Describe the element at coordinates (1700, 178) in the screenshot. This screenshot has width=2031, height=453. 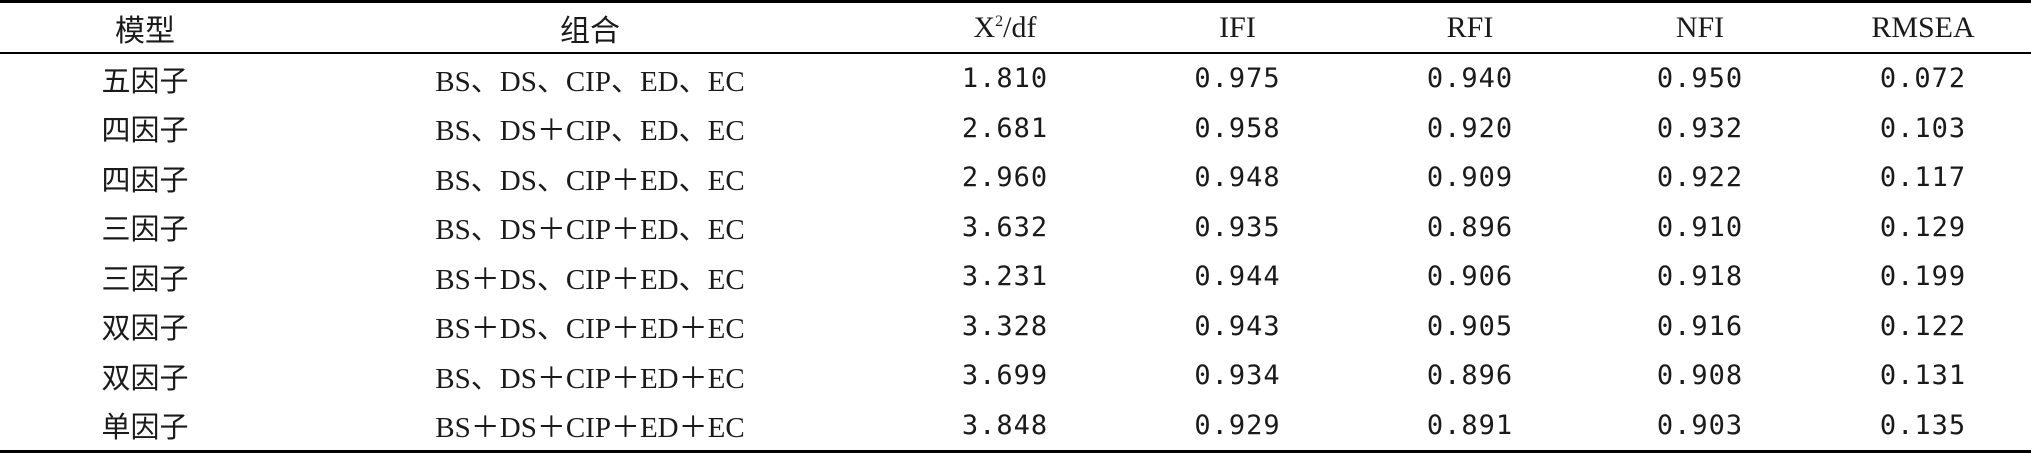
I see `cell-nfi: 0.922` at that location.